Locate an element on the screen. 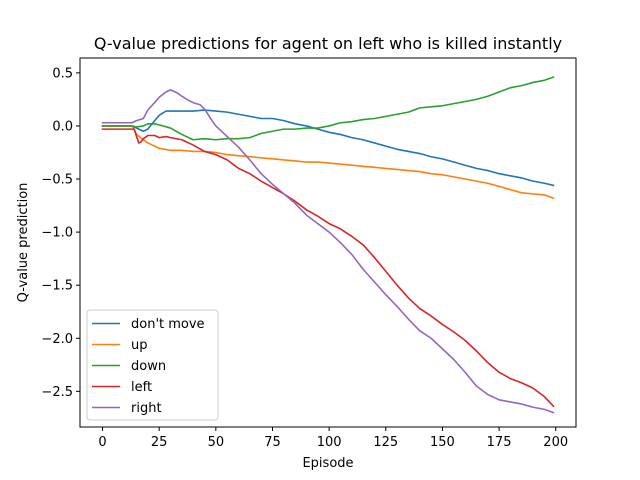 This screenshot has width=640, height=480. x-tick-label: 0 is located at coordinates (102, 442).